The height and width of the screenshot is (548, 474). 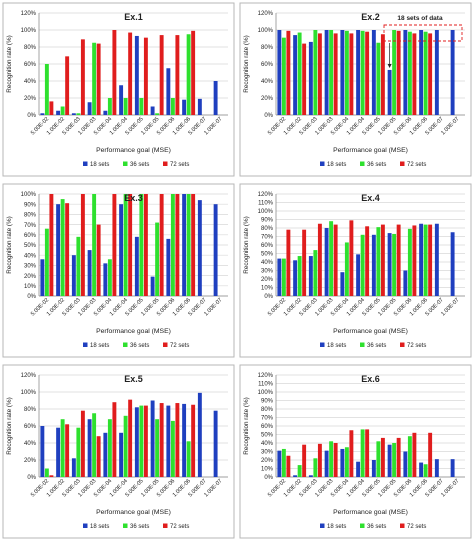 I want to click on y-tick-label: 120%, so click(x=29, y=376).